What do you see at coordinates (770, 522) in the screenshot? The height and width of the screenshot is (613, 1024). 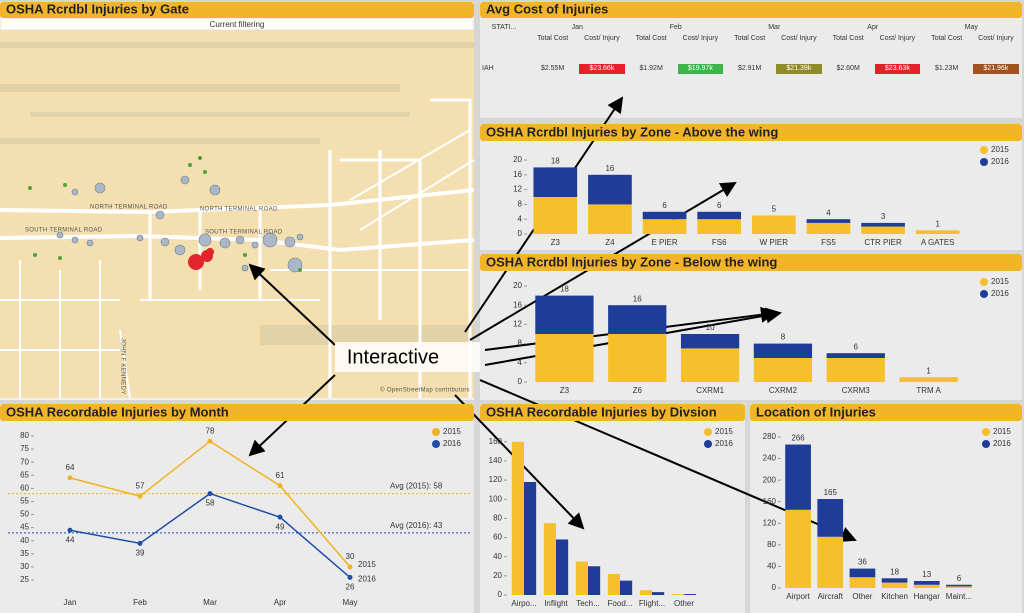 I see `y-tick-label: 120` at bounding box center [770, 522].